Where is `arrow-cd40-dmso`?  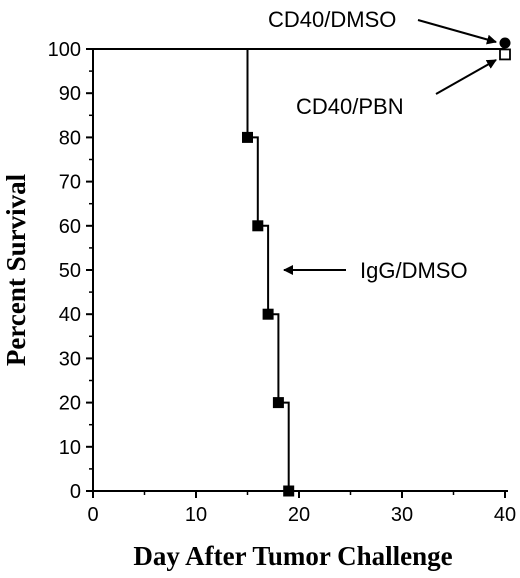
arrow-cd40-dmso is located at coordinates (457, 32).